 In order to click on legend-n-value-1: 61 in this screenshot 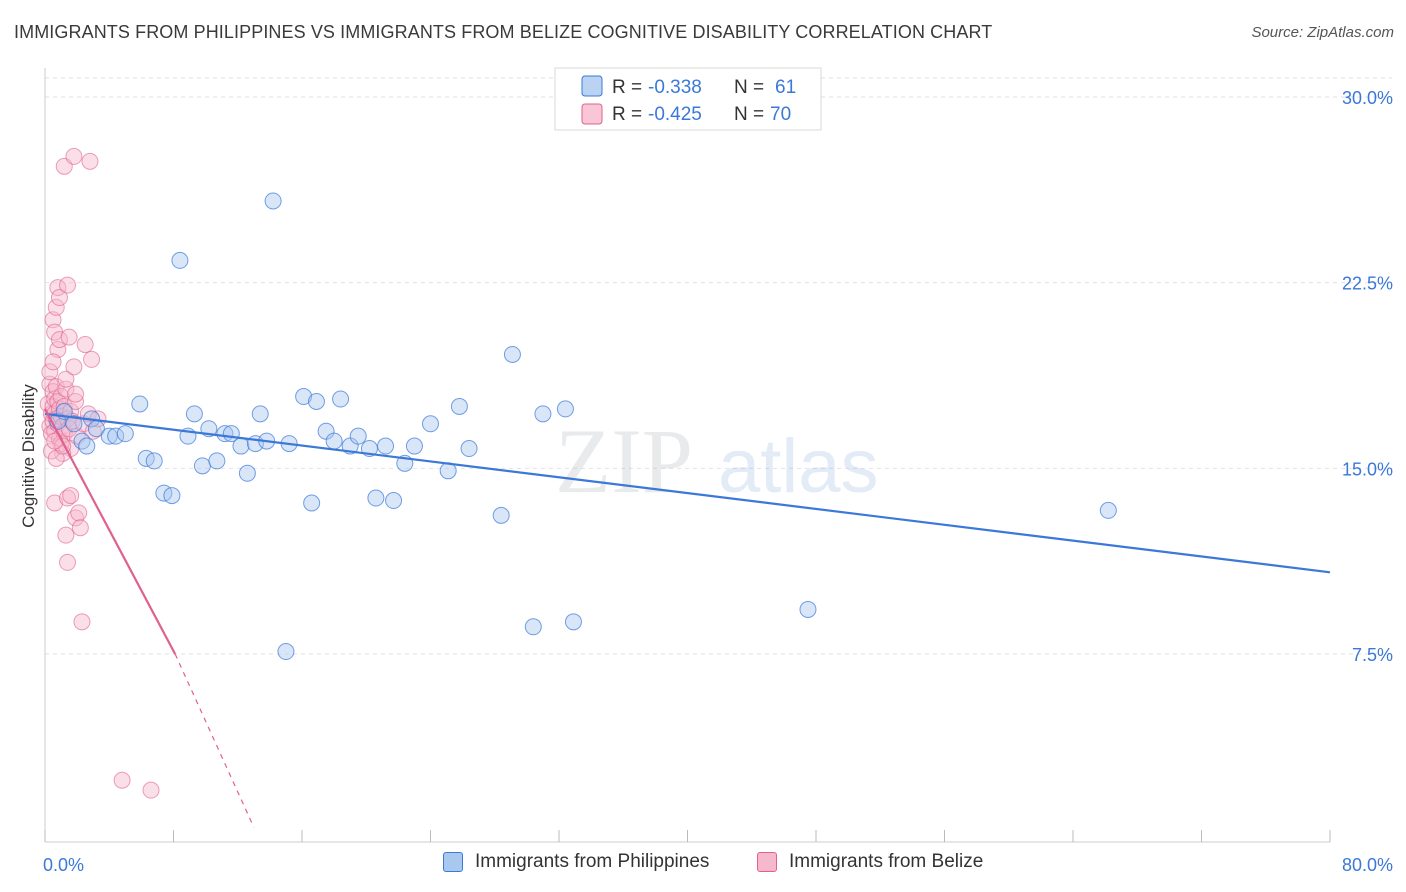, I will do `click(785, 87)`.